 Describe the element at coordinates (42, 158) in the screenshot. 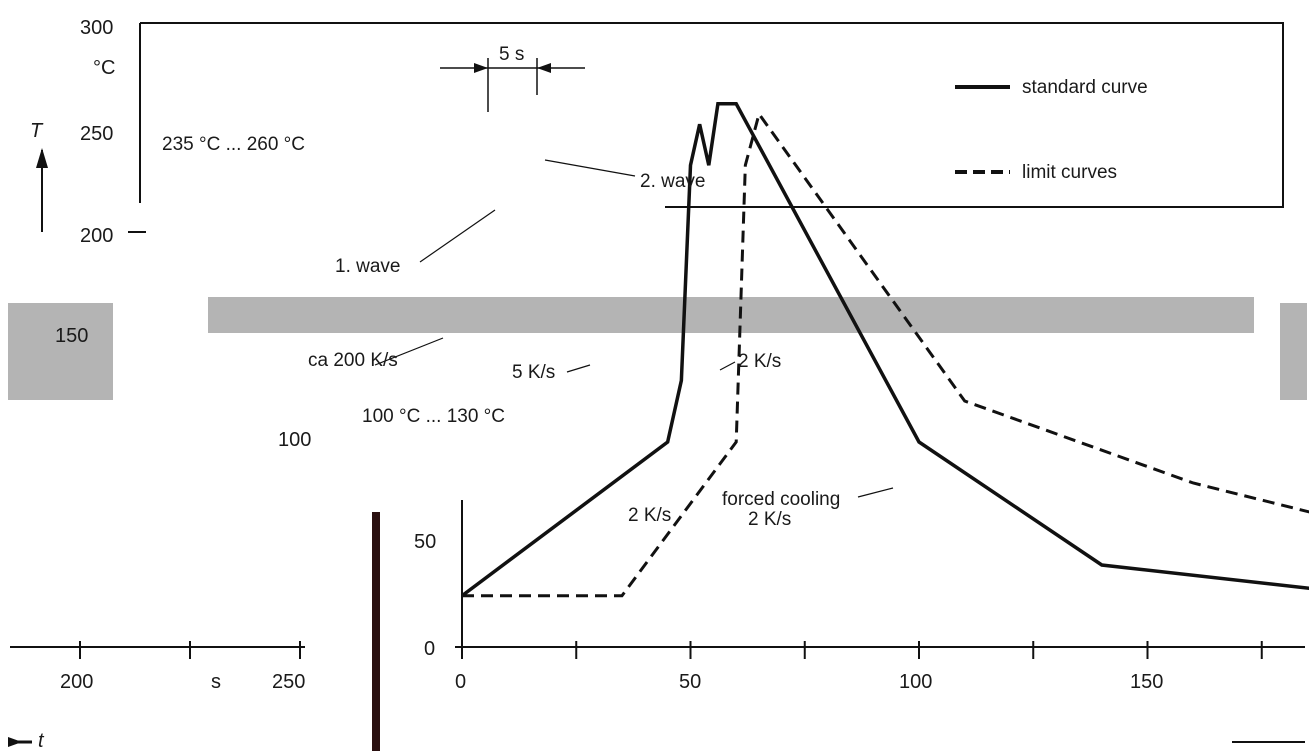

I see `t-axis-arrowhead` at that location.